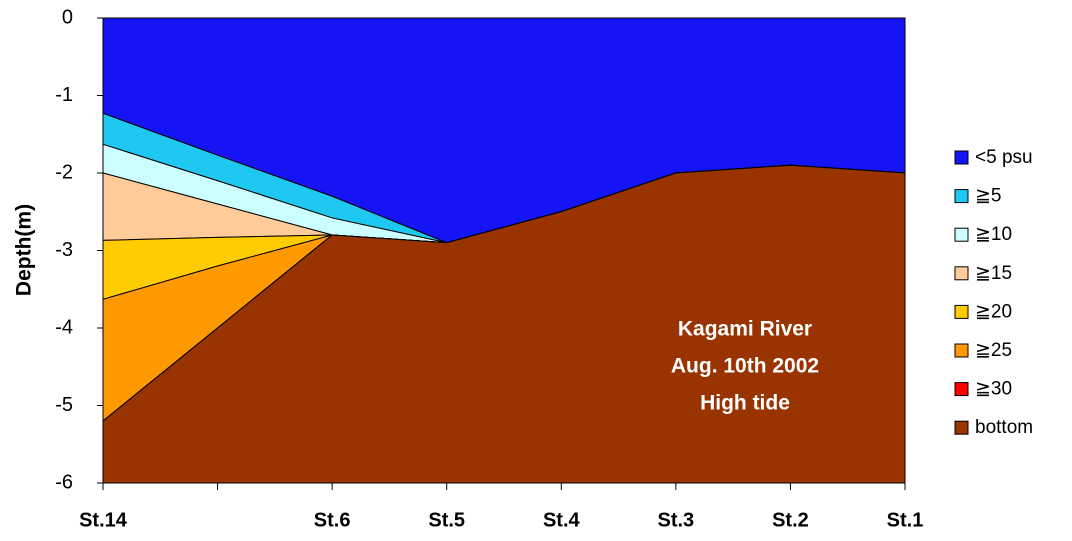  Describe the element at coordinates (993, 273) in the screenshot. I see `legend-label: ≧15` at that location.